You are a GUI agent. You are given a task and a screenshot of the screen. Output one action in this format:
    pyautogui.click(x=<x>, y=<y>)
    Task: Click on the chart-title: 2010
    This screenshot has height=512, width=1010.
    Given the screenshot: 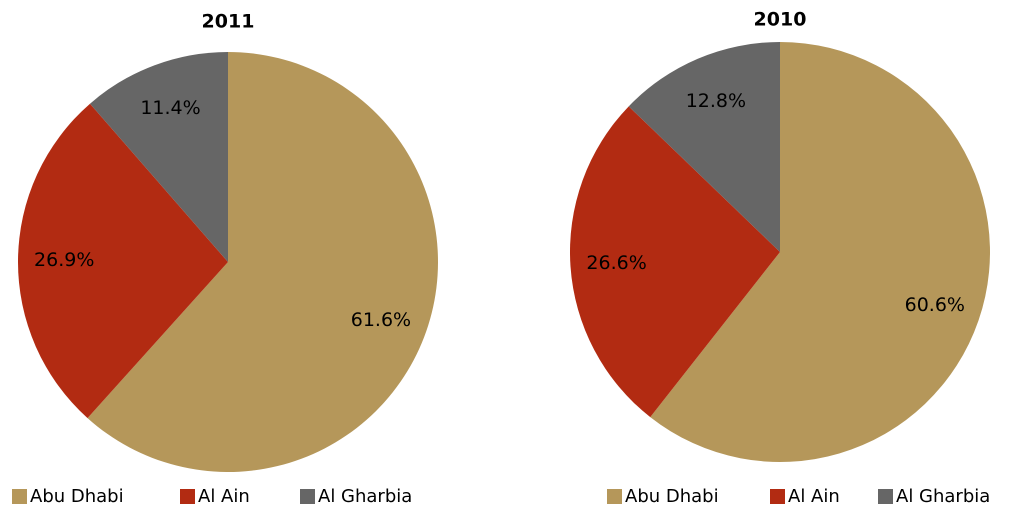 What is the action you would take?
    pyautogui.click(x=780, y=20)
    